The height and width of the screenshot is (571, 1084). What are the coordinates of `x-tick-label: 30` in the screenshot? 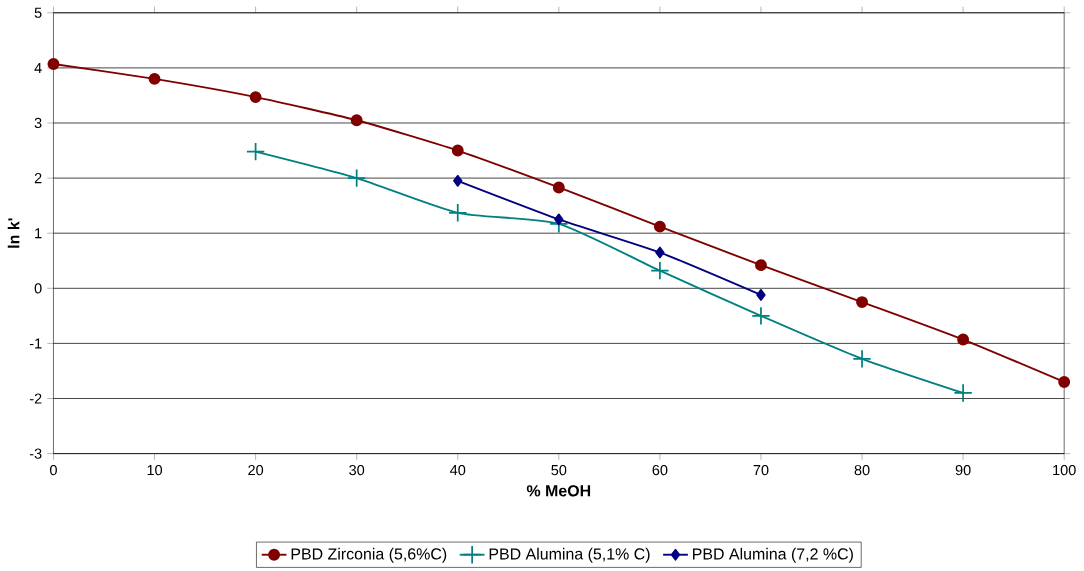 It's located at (357, 470).